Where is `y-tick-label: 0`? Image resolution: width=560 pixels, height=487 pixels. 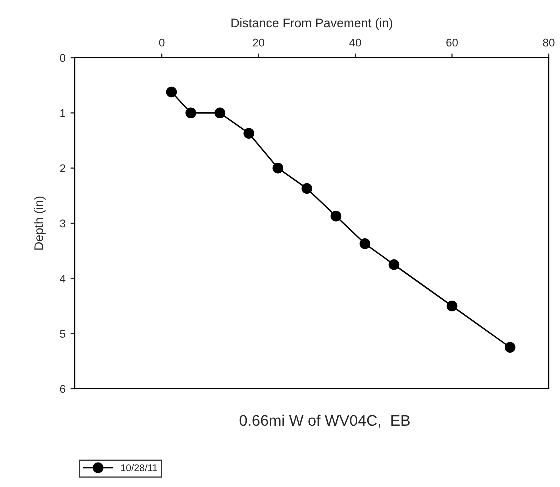
y-tick-label: 0 is located at coordinates (63, 58).